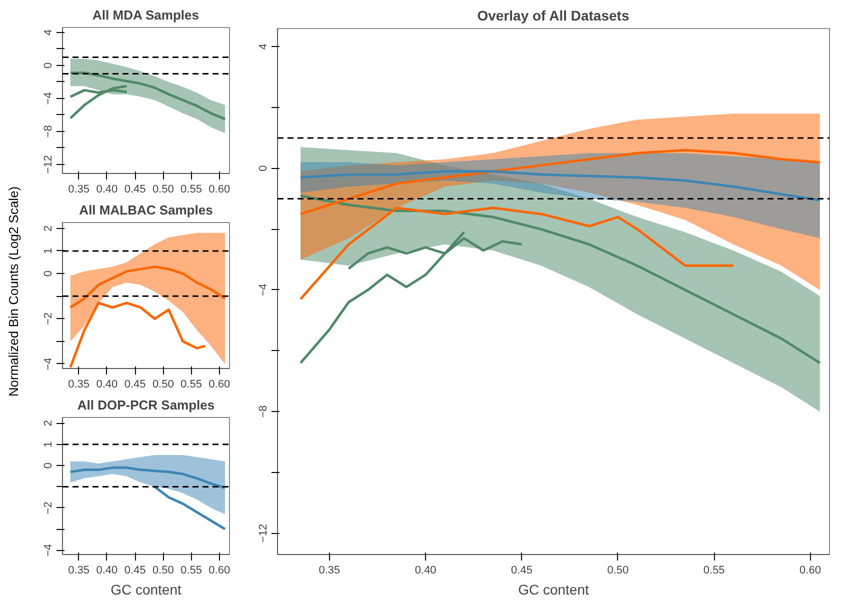 The image size is (843, 602). Describe the element at coordinates (145, 15) in the screenshot. I see `chart-title: All MDA Samples` at that location.